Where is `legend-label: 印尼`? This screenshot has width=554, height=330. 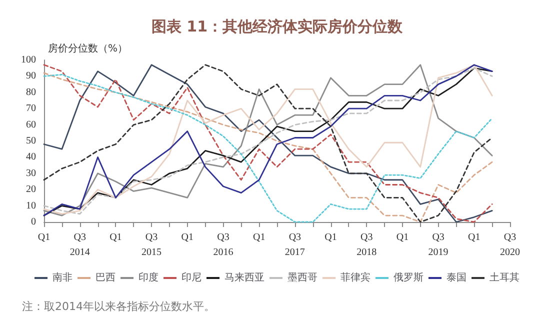 legend-label: 印尼 is located at coordinates (192, 278).